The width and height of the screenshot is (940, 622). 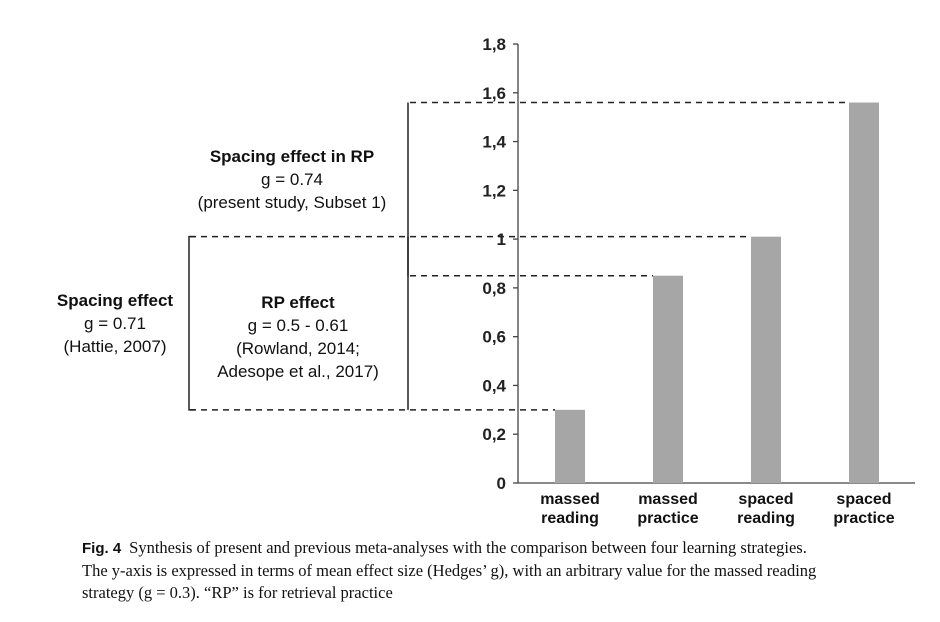 What do you see at coordinates (298, 325) in the screenshot?
I see `annotation-text: g = 0.5 - 0.61` at bounding box center [298, 325].